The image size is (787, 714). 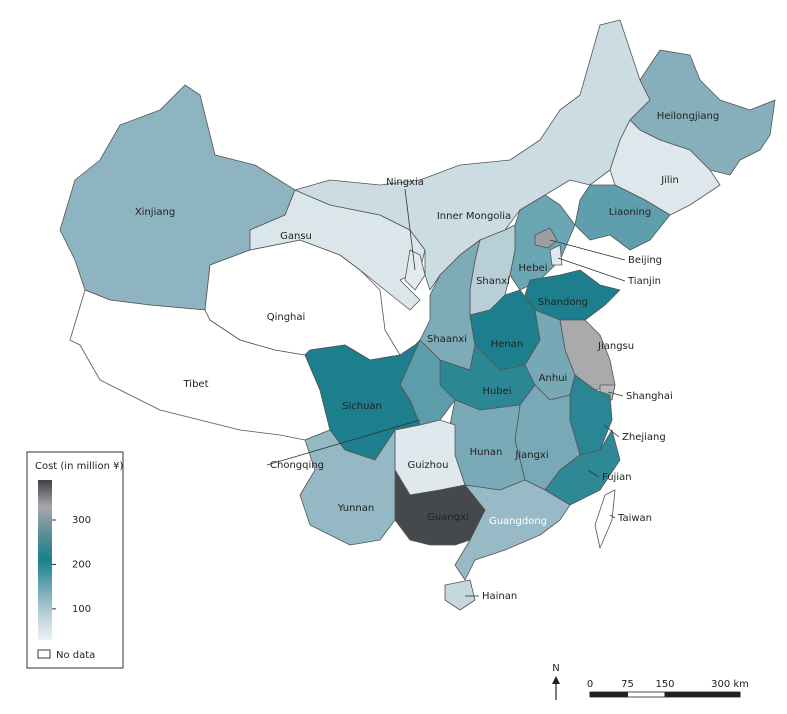 What do you see at coordinates (447, 339) in the screenshot?
I see `province-label: Shaanxi` at bounding box center [447, 339].